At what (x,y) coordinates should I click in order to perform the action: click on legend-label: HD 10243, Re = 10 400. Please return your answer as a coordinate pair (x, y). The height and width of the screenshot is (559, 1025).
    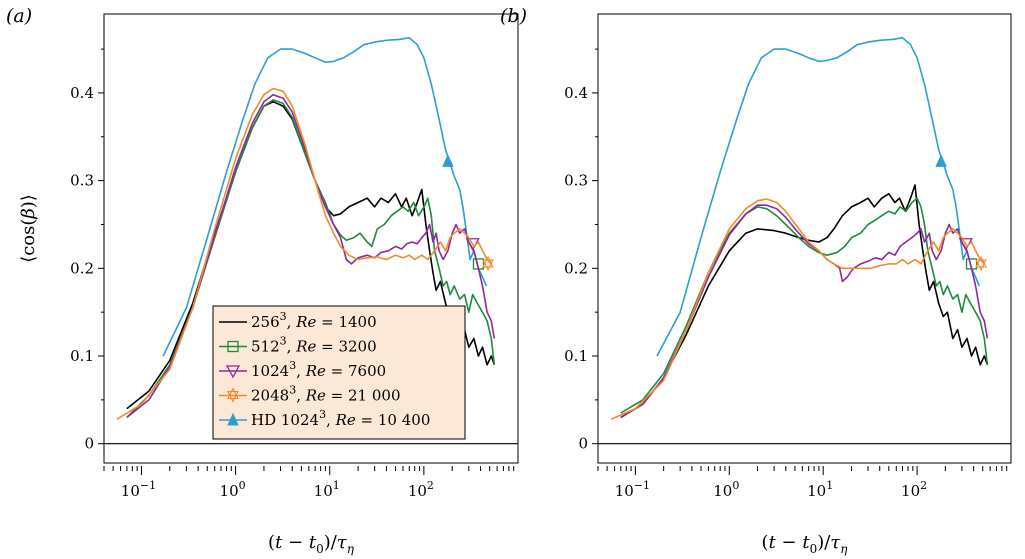
    Looking at the image, I should click on (340, 418).